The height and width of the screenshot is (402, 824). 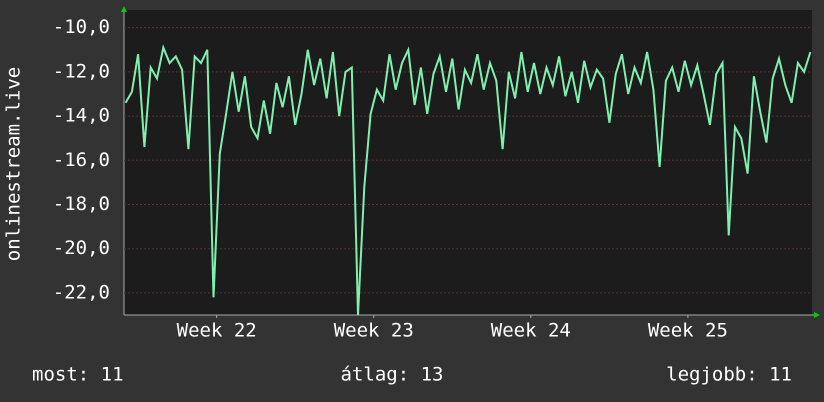 What do you see at coordinates (531, 331) in the screenshot?
I see `x-tick-label: Week 24` at bounding box center [531, 331].